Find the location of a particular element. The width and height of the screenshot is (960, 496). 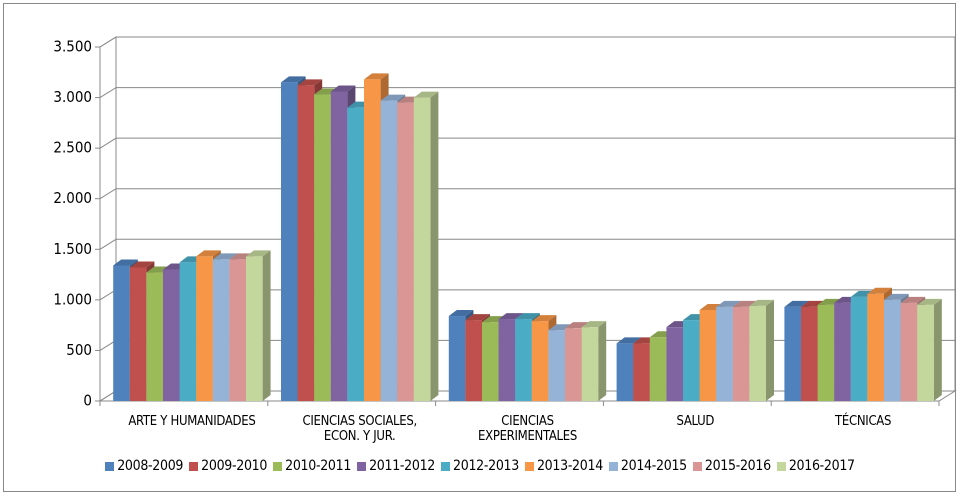

legend-item: 2015-2016 is located at coordinates (731, 466).